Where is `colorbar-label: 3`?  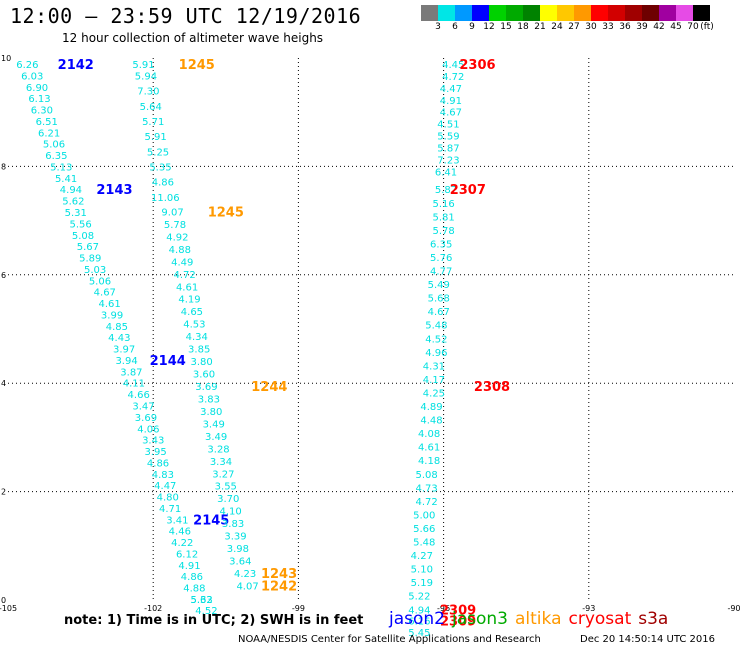
colorbar-label: 3 is located at coordinates (438, 27).